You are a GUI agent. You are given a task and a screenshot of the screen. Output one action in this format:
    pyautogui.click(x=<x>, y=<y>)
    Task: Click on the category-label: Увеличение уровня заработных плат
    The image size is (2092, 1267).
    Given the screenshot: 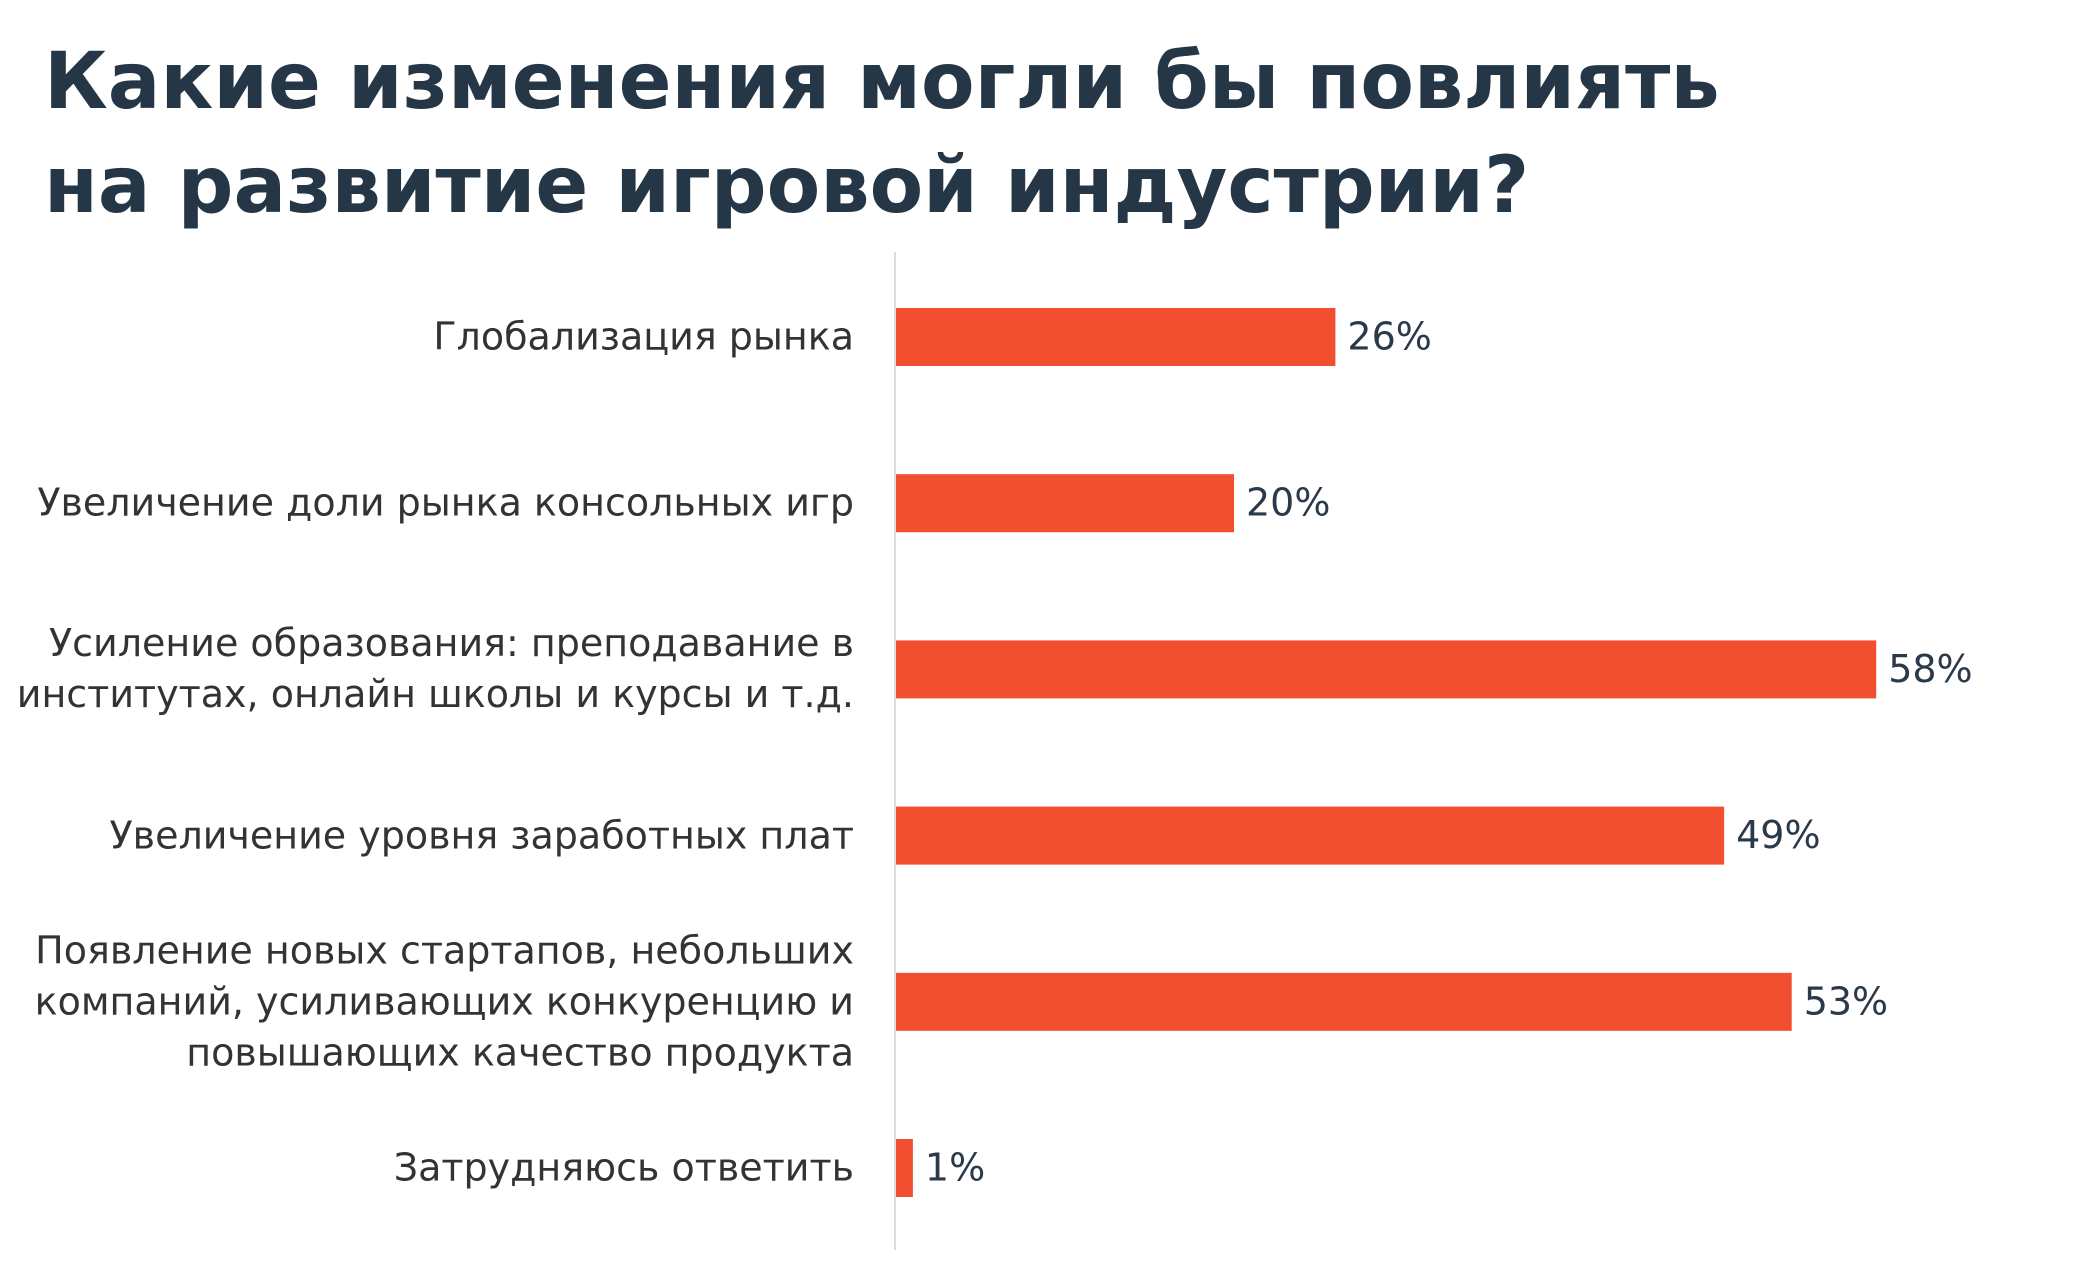 What is the action you would take?
    pyautogui.click(x=481, y=835)
    